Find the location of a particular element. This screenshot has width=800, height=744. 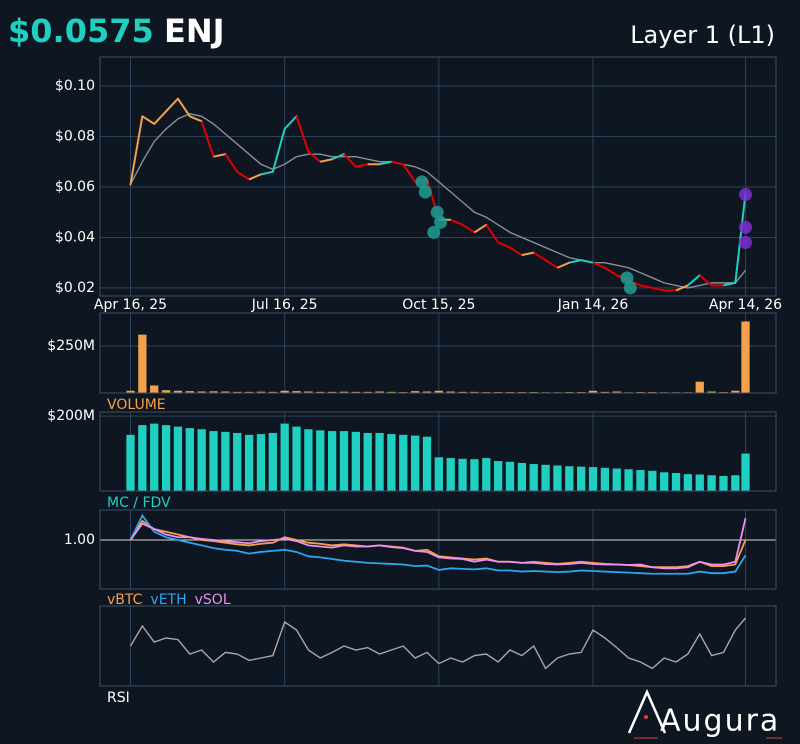

panel-label: RSI is located at coordinates (118, 698).